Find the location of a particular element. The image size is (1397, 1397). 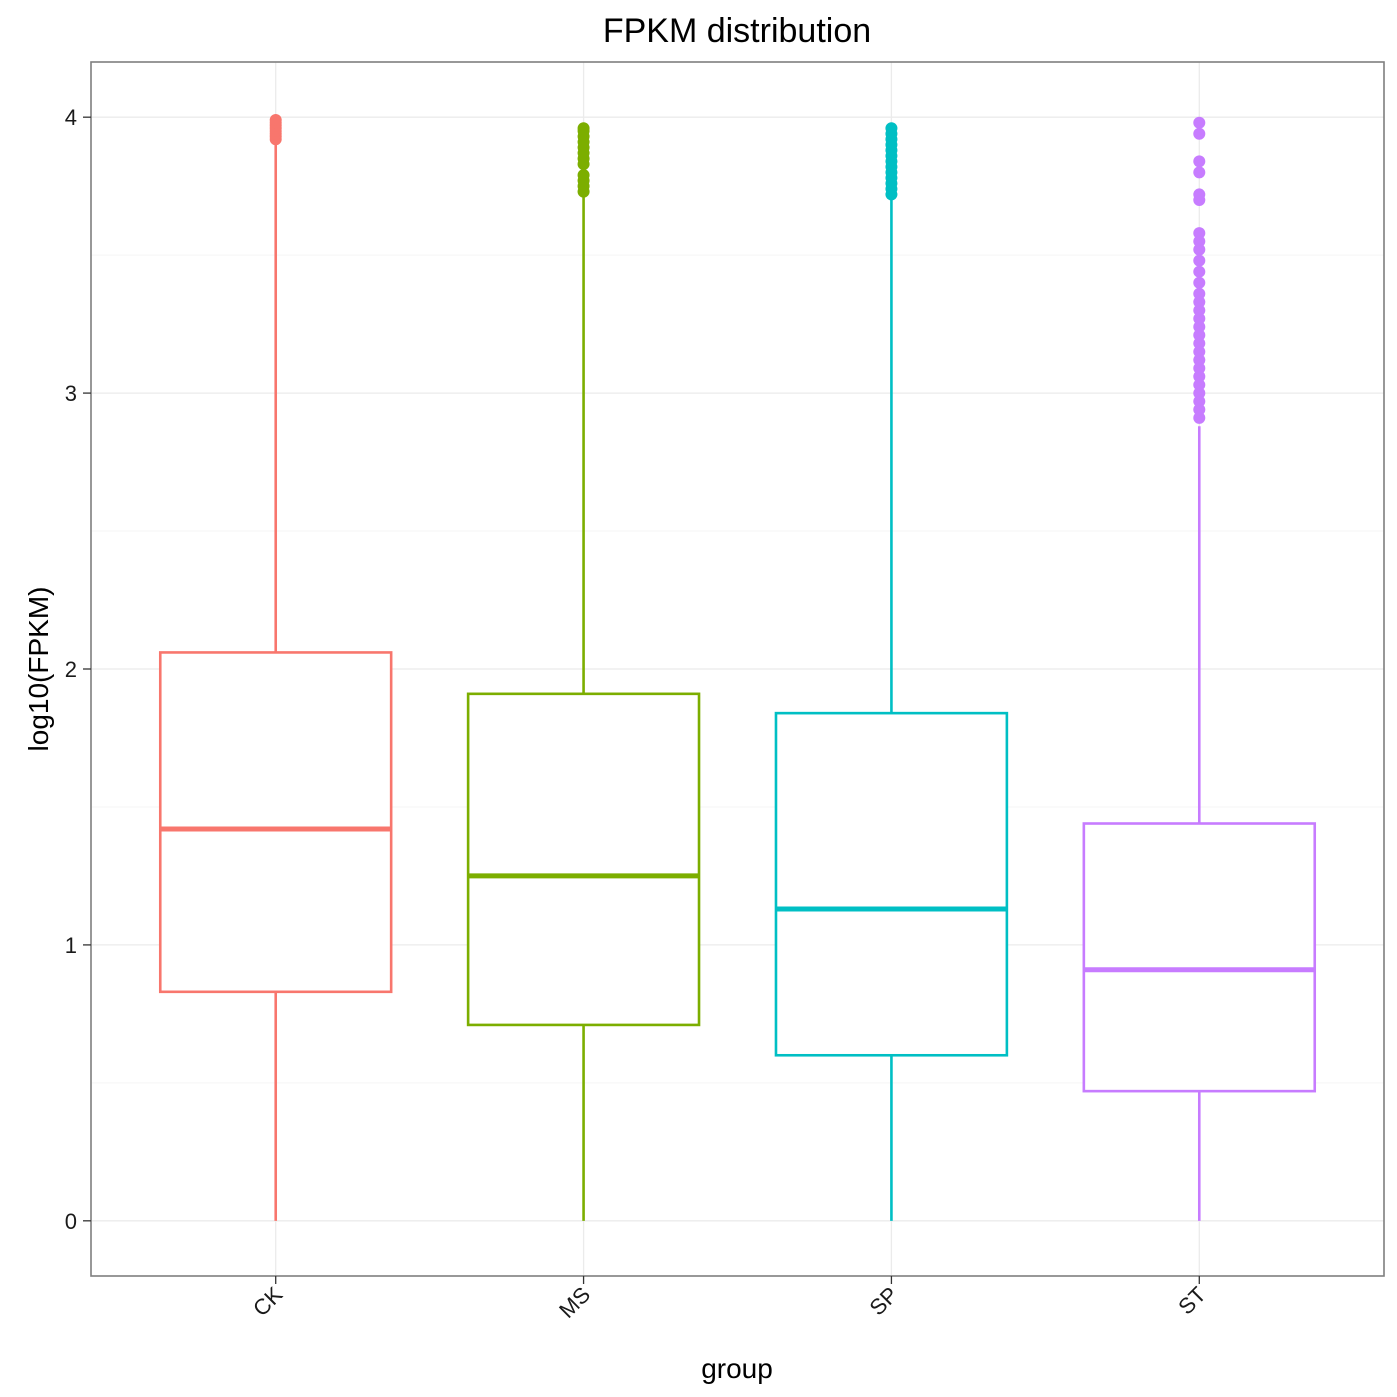

box-group-ck is located at coordinates (275, 667).